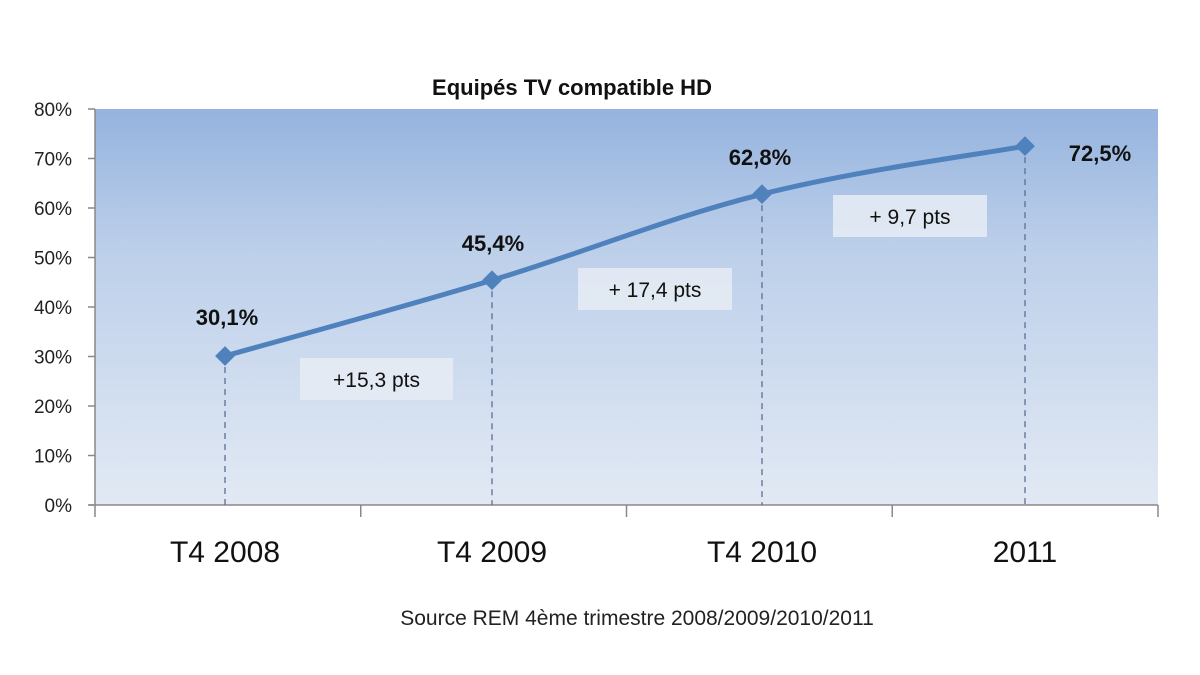 This screenshot has width=1200, height=675. What do you see at coordinates (572, 87) in the screenshot?
I see `chart-title: Equipés TV compatible HD` at bounding box center [572, 87].